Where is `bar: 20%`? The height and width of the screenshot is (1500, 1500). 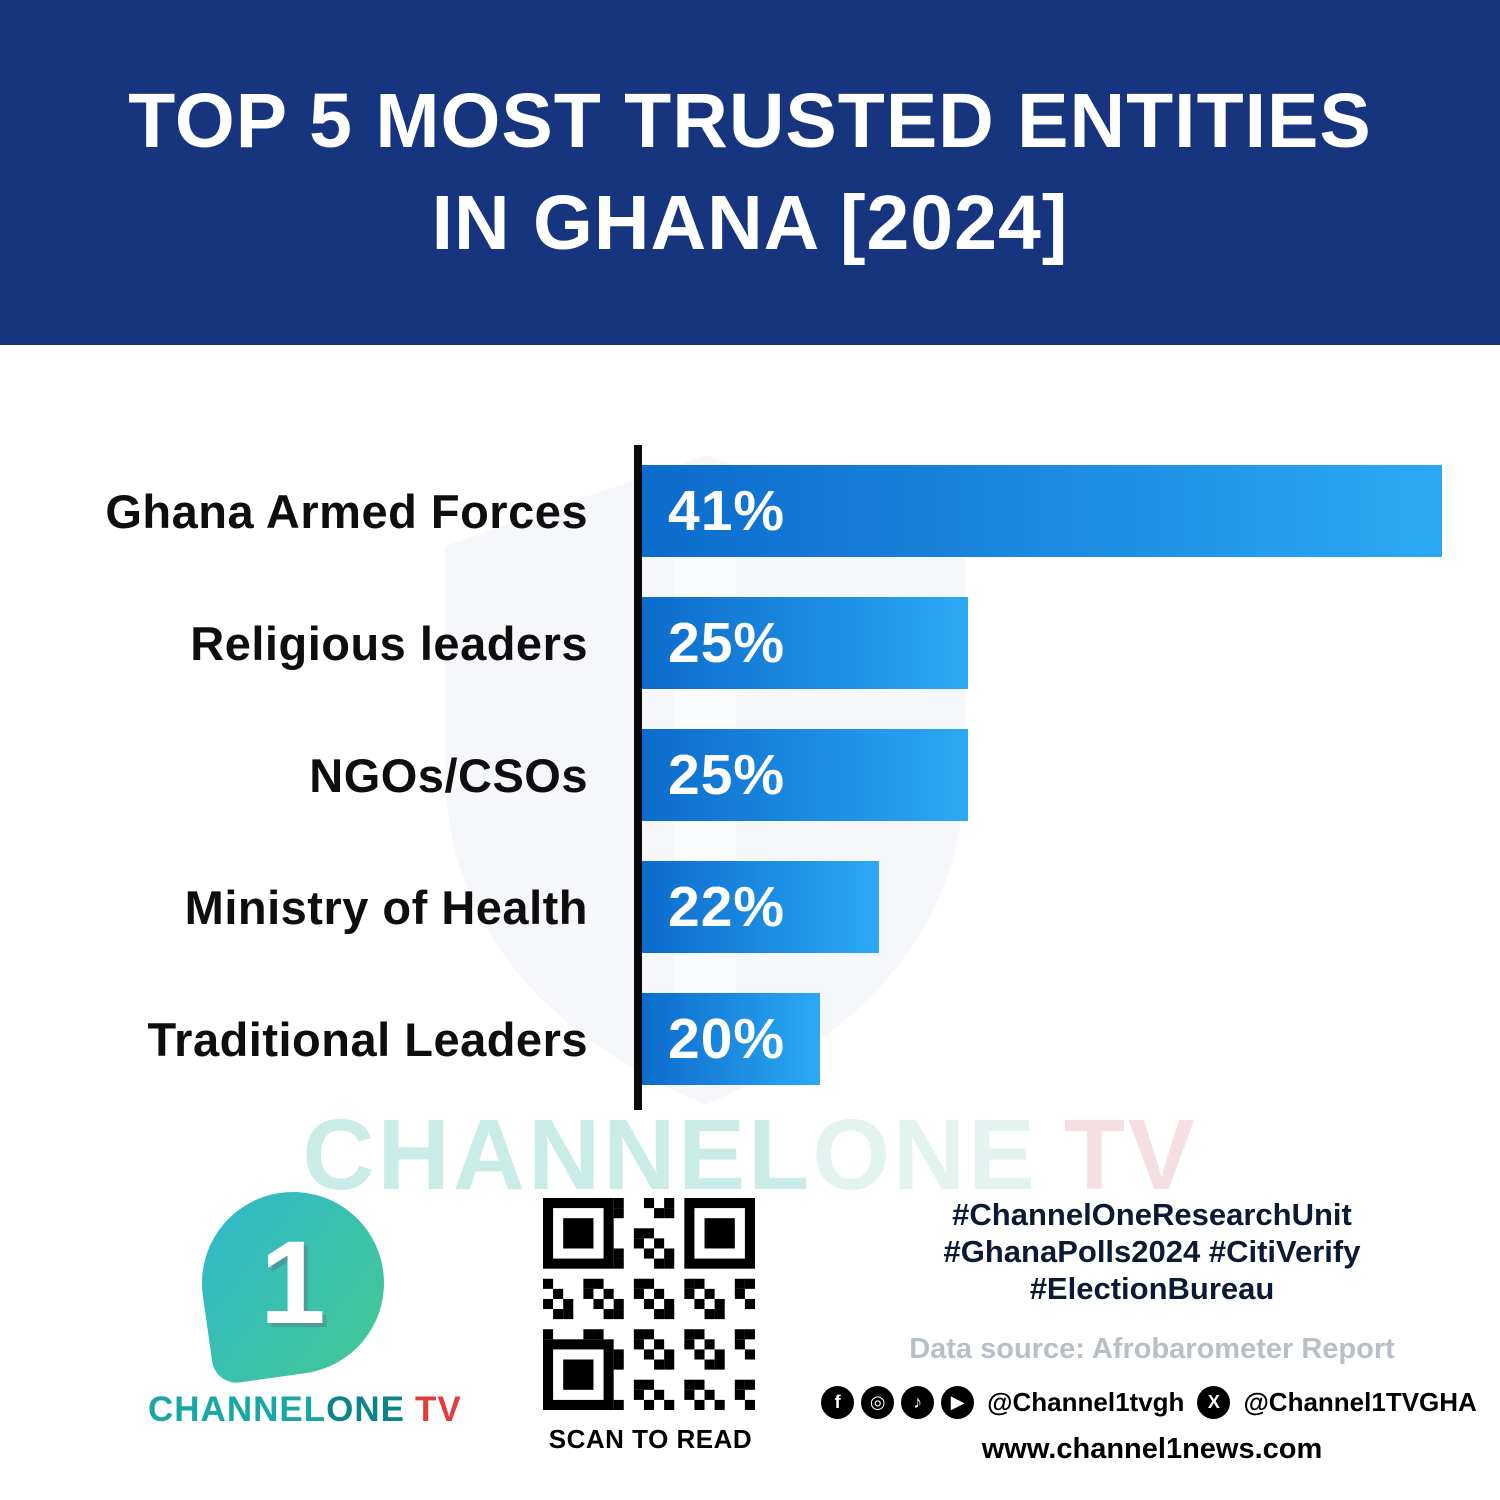 bar: 20% is located at coordinates (731, 1039).